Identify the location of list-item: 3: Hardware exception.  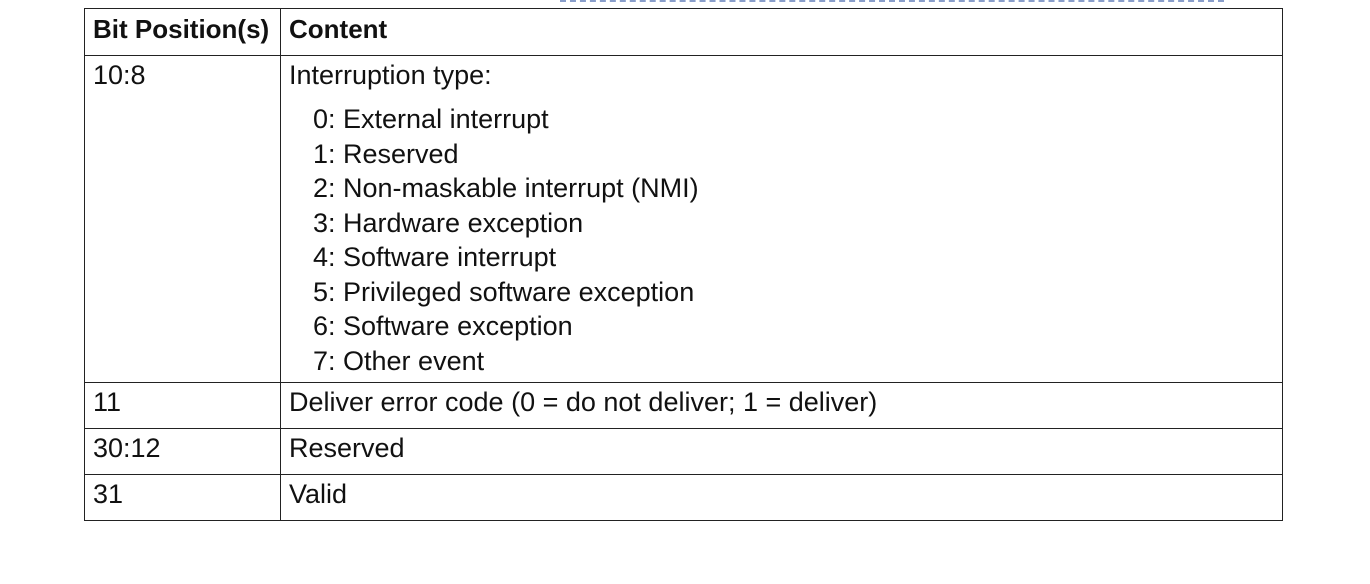
(448, 222).